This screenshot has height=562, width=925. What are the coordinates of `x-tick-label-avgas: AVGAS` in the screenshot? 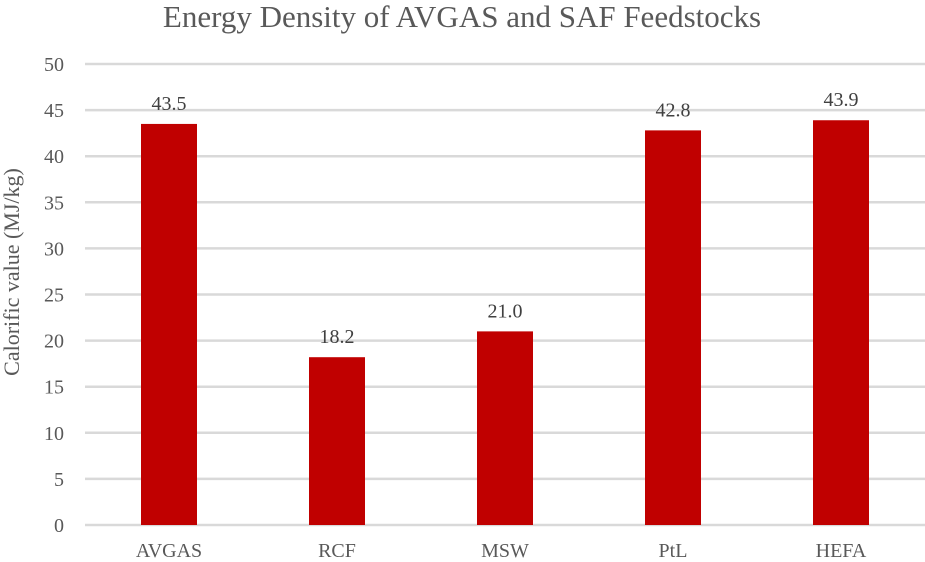 It's located at (169, 551).